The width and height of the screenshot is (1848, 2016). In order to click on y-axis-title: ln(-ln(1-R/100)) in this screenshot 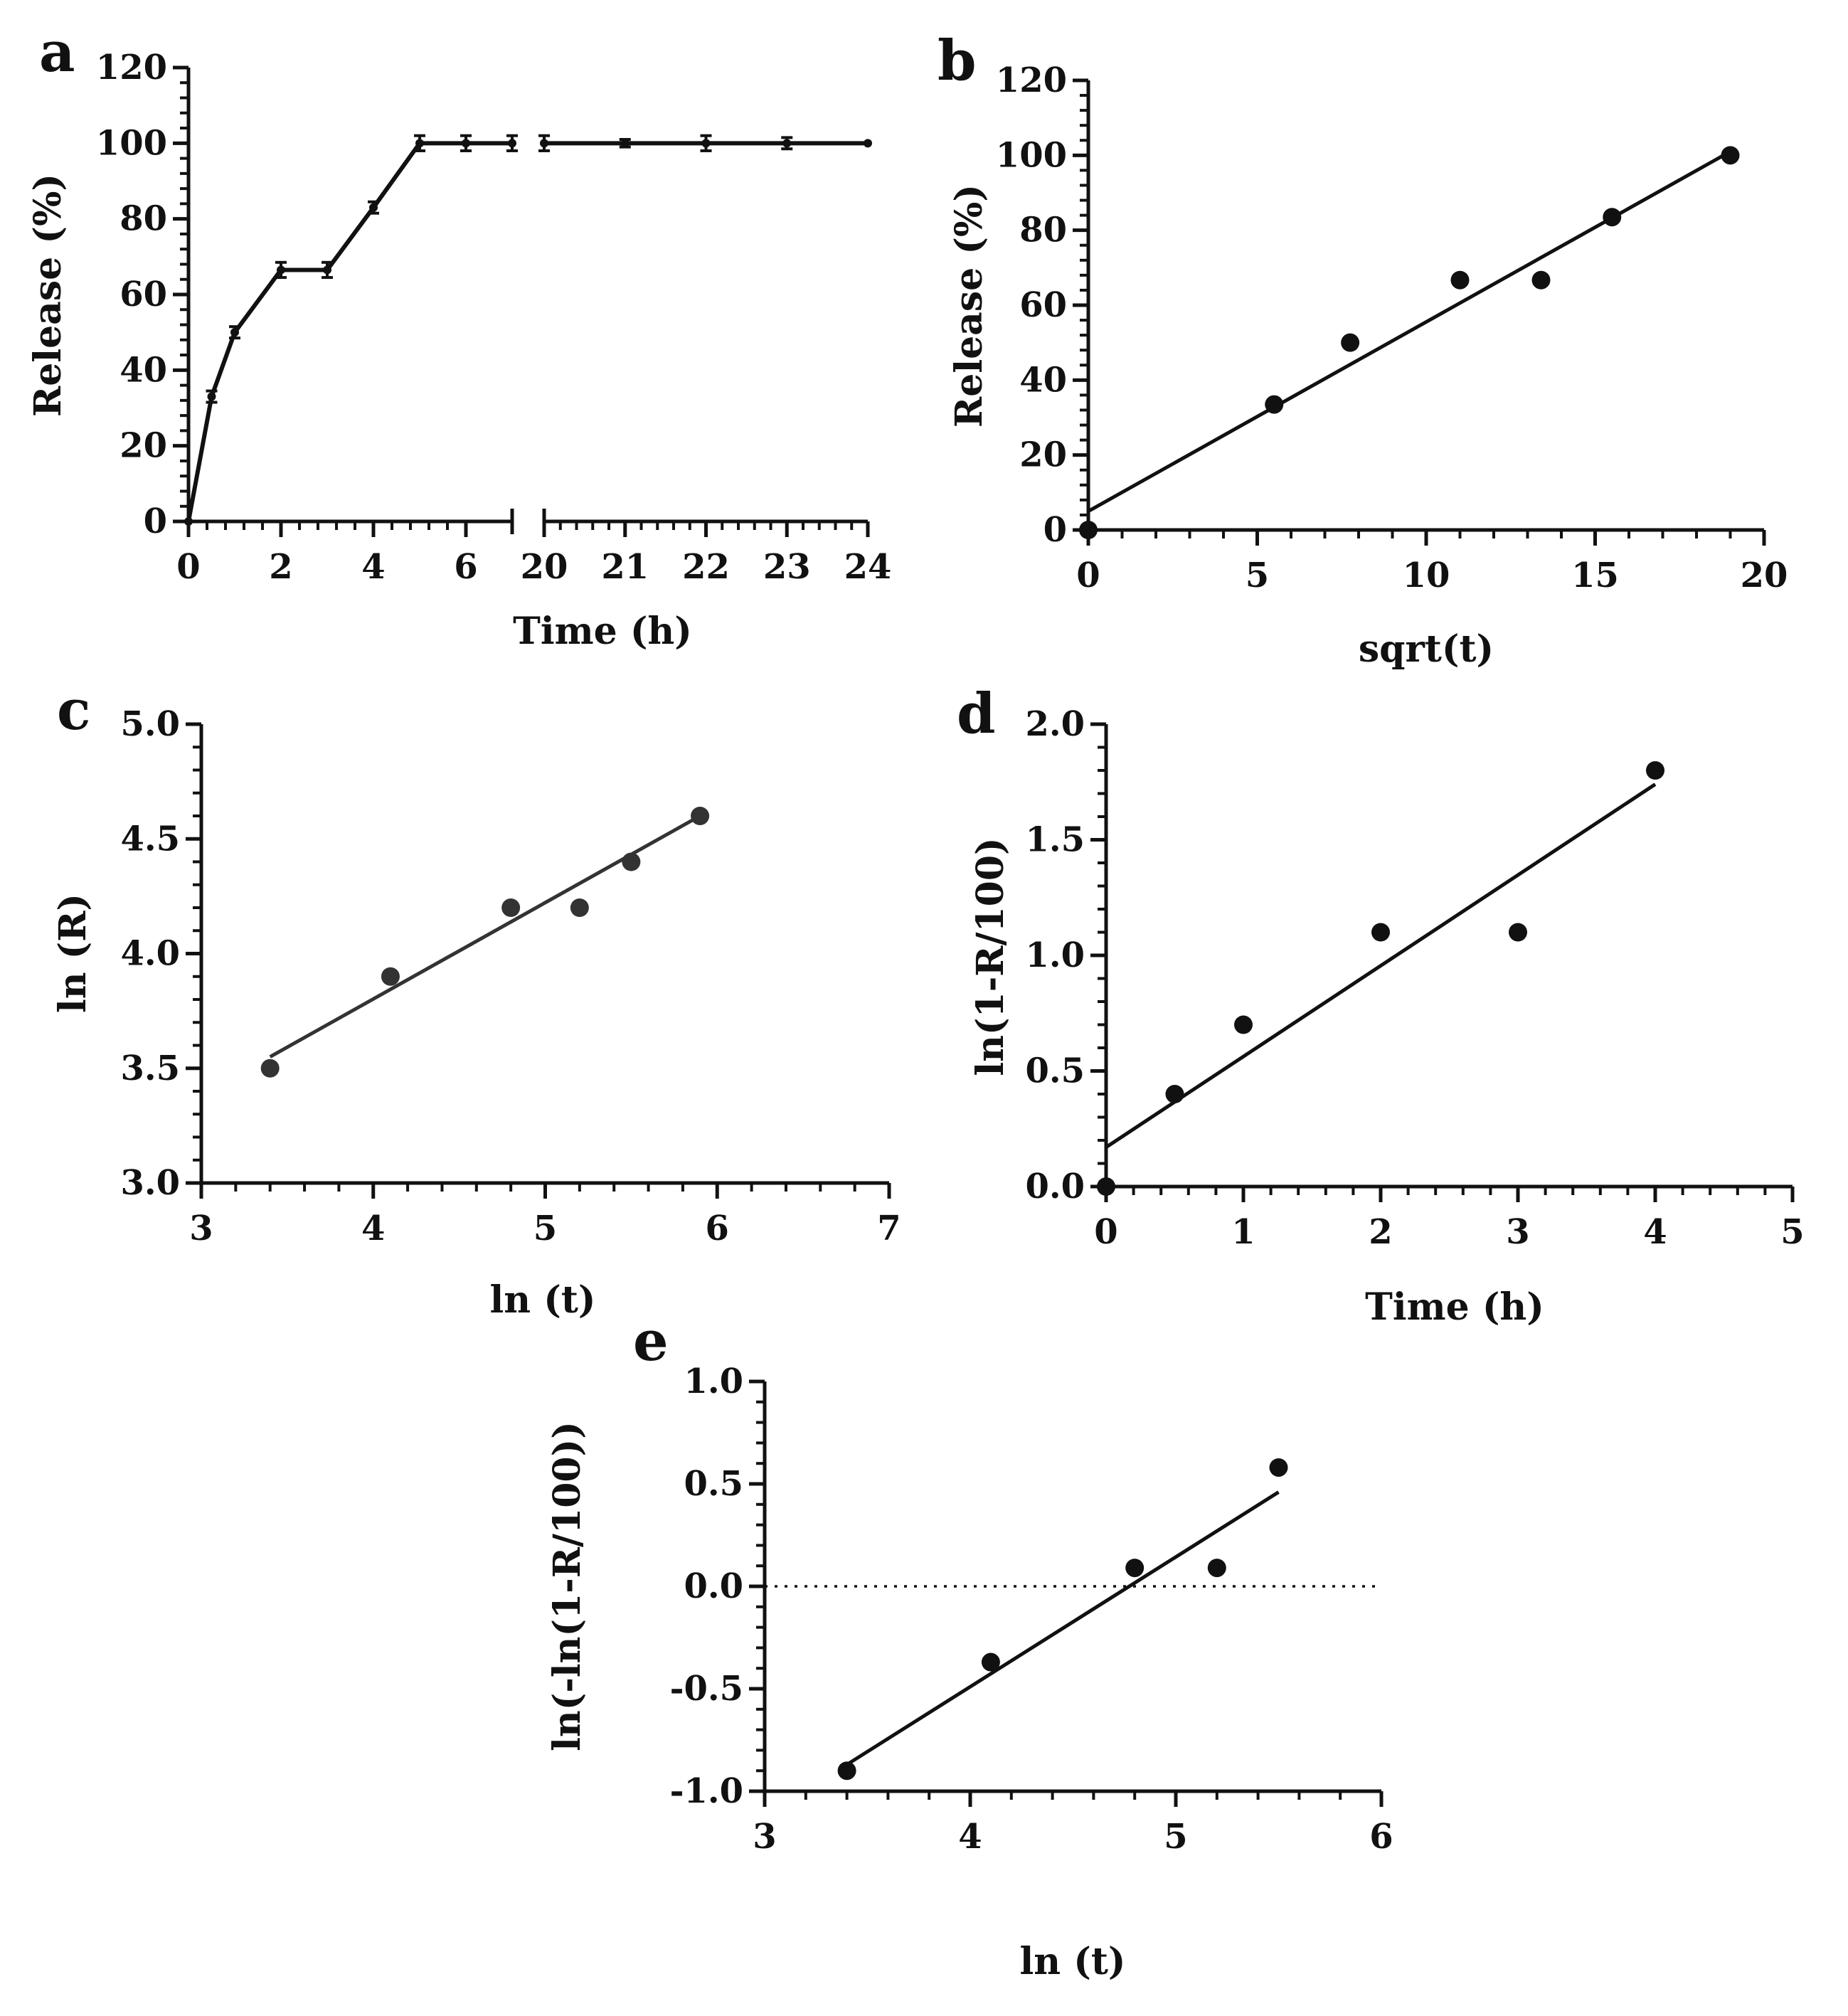, I will do `click(567, 1586)`.